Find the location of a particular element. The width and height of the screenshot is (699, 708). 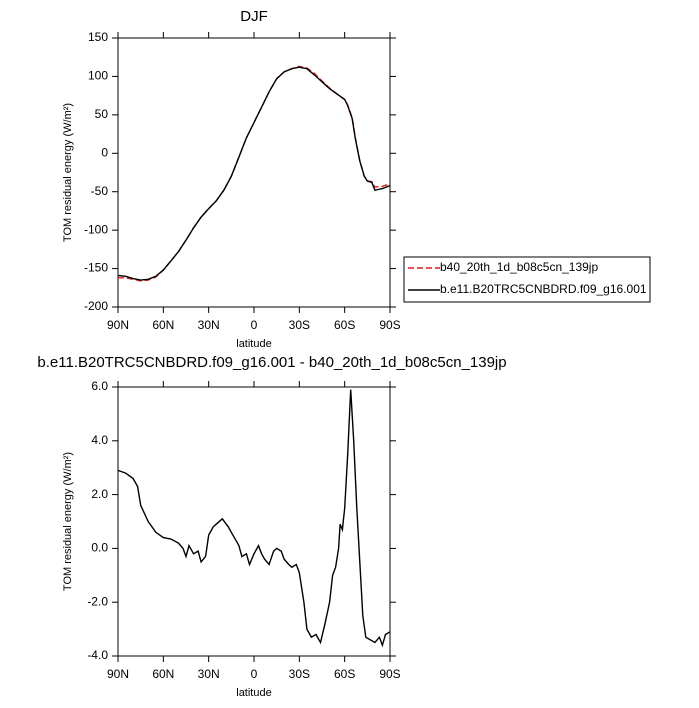

legend-box is located at coordinates (527, 279).